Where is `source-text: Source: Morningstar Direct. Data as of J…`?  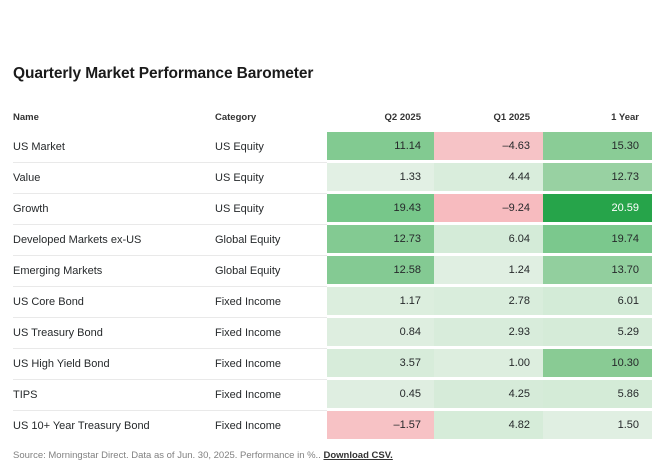
source-text: Source: Morningstar Direct. Data as of J… is located at coordinates (167, 455).